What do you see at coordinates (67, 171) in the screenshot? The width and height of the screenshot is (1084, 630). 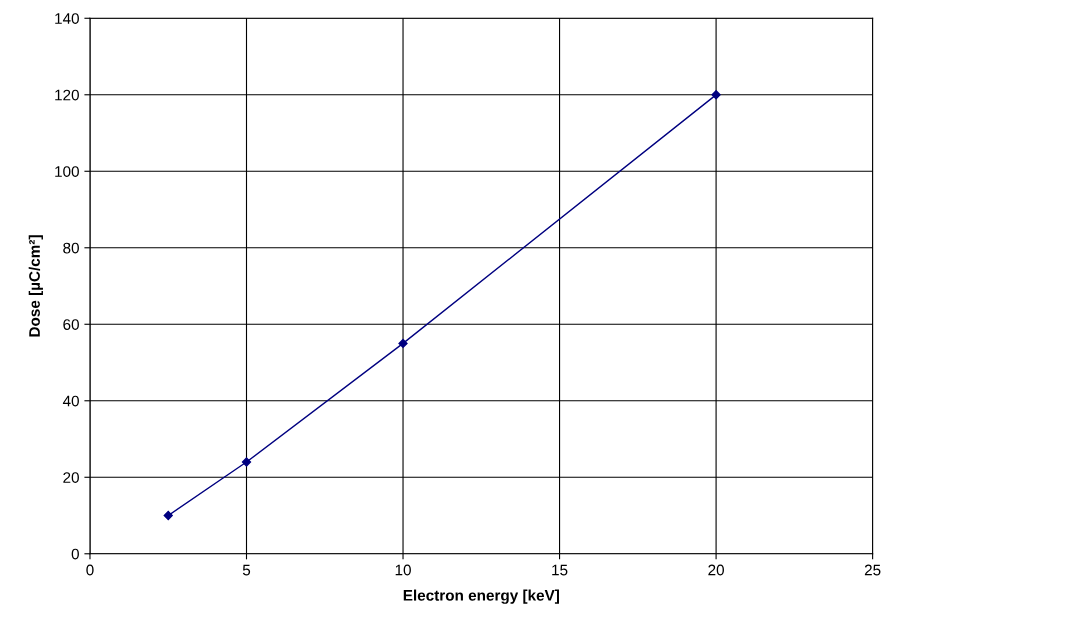 I see `y-tick-label: 100` at bounding box center [67, 171].